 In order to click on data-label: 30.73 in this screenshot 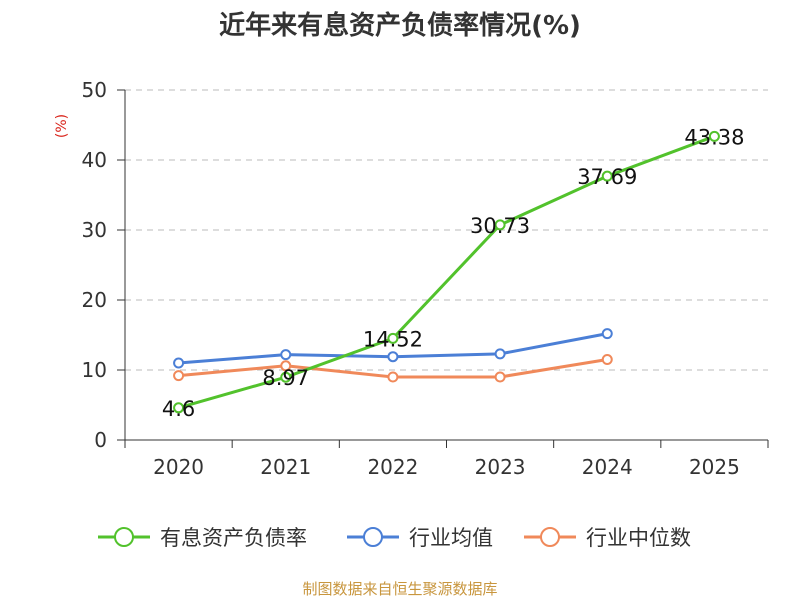, I will do `click(500, 226)`.